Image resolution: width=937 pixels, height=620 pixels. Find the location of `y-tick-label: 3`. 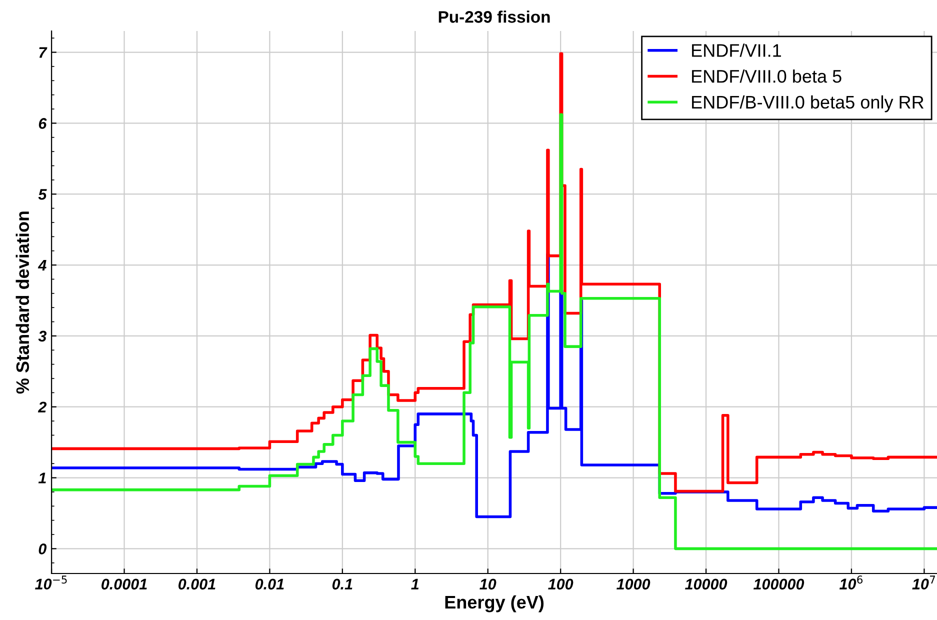

y-tick-label: 3 is located at coordinates (42, 336).